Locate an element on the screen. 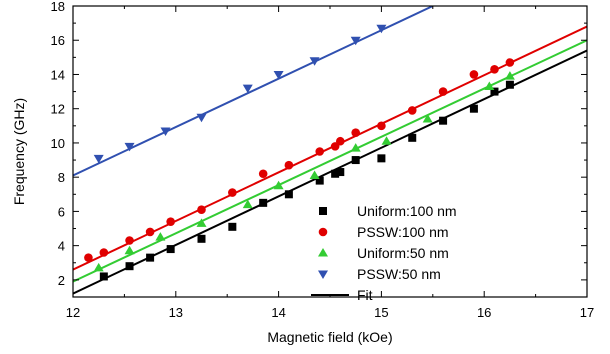 The width and height of the screenshot is (610, 354). y-axis-label: Frequency (GHz) is located at coordinates (19, 151).